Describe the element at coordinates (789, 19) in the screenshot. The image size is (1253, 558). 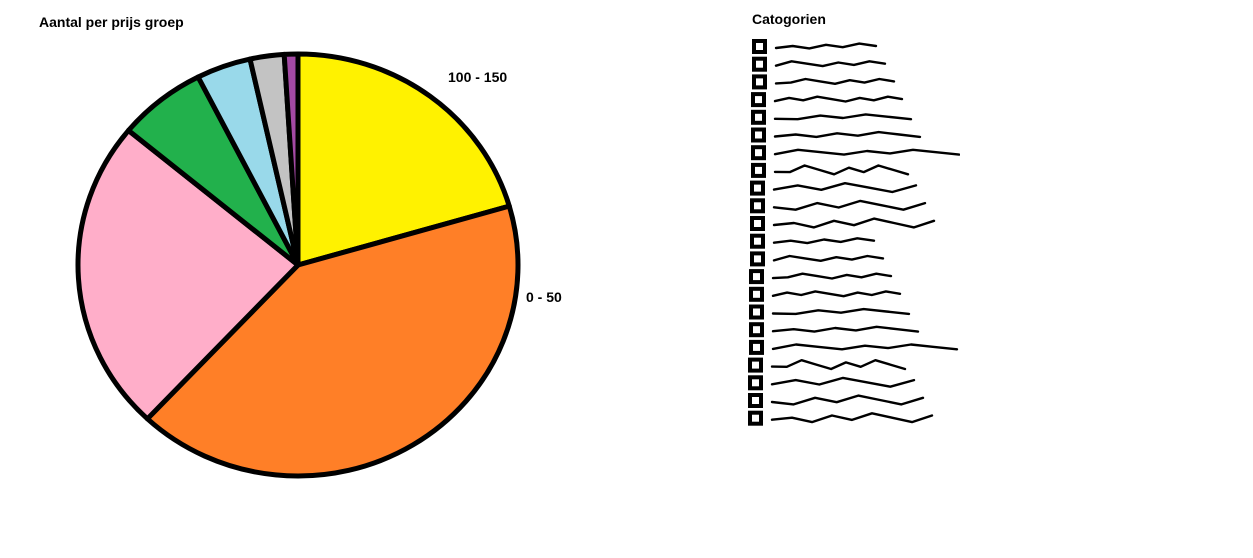
I see `legend-title: Catogorien` at that location.